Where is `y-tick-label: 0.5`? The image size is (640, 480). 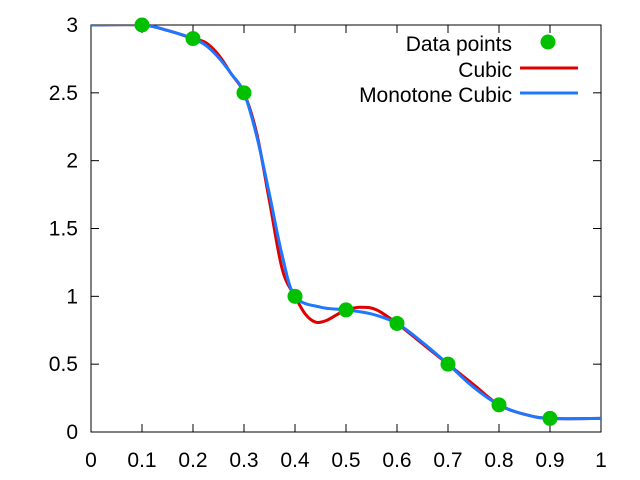 y-tick-label: 0.5 is located at coordinates (63, 364).